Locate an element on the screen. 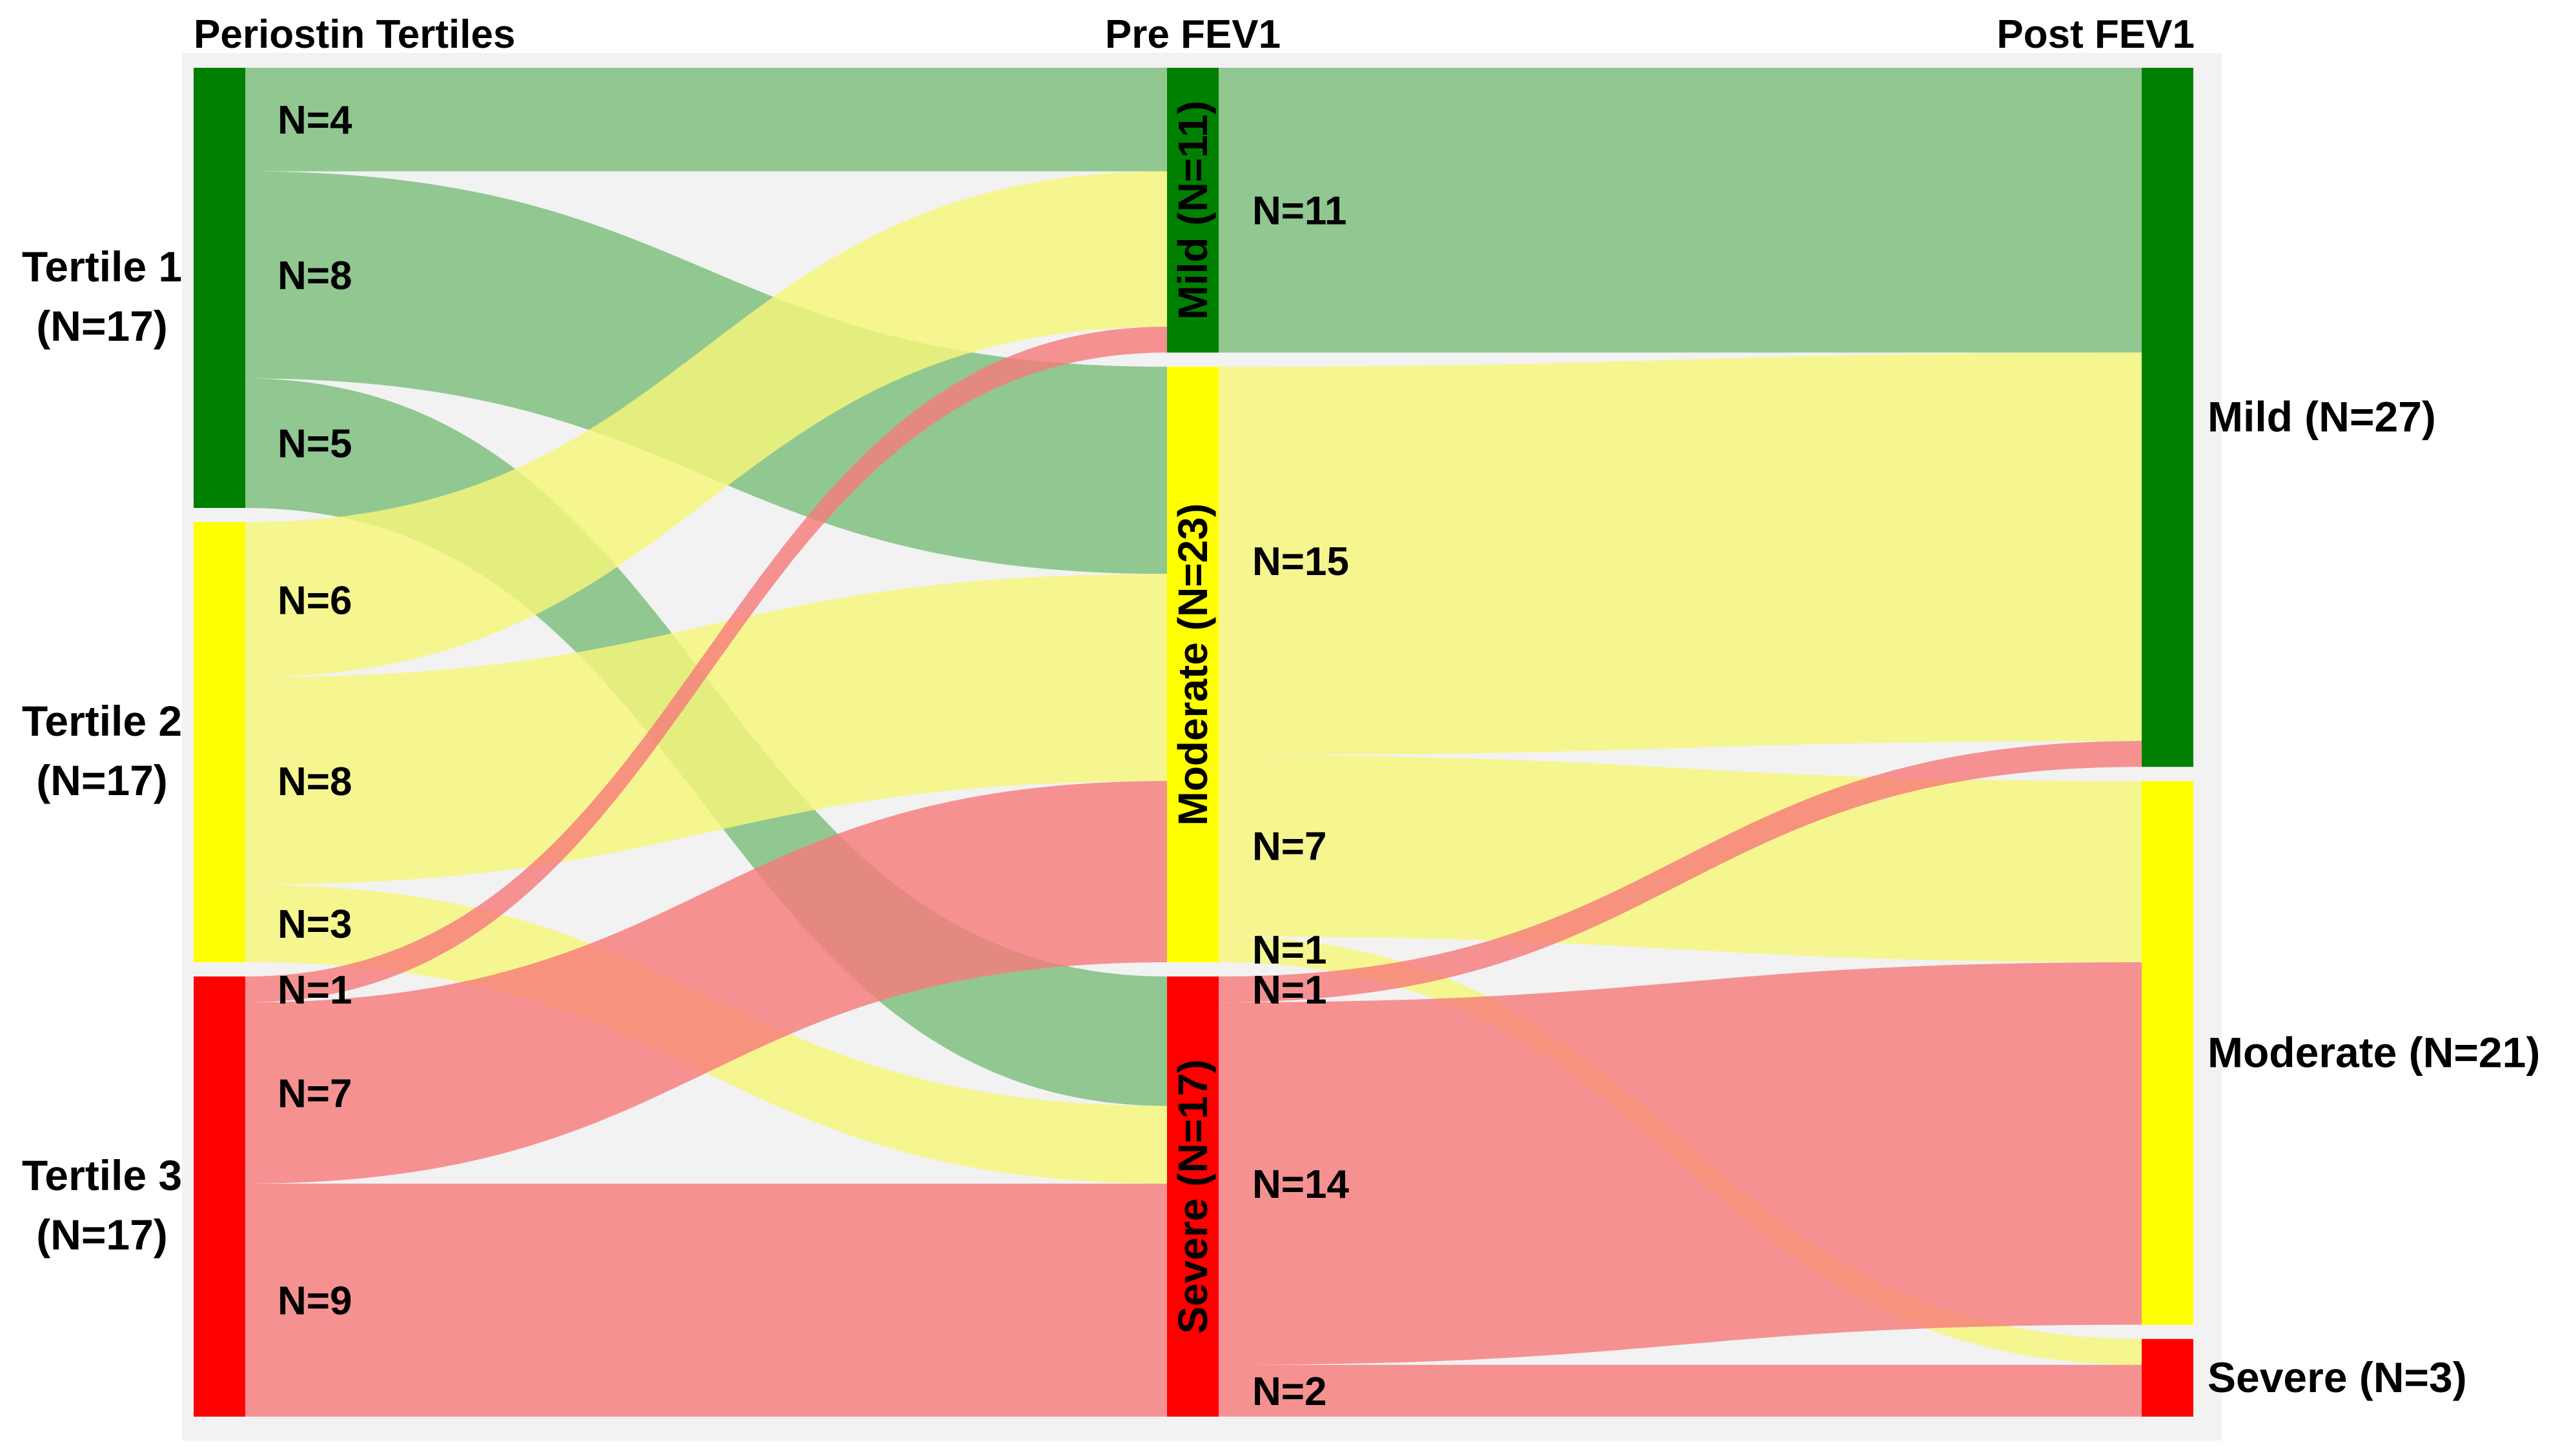 The image size is (2569, 1456). node-label-post_mild: Mild (N=27) is located at coordinates (2322, 417).